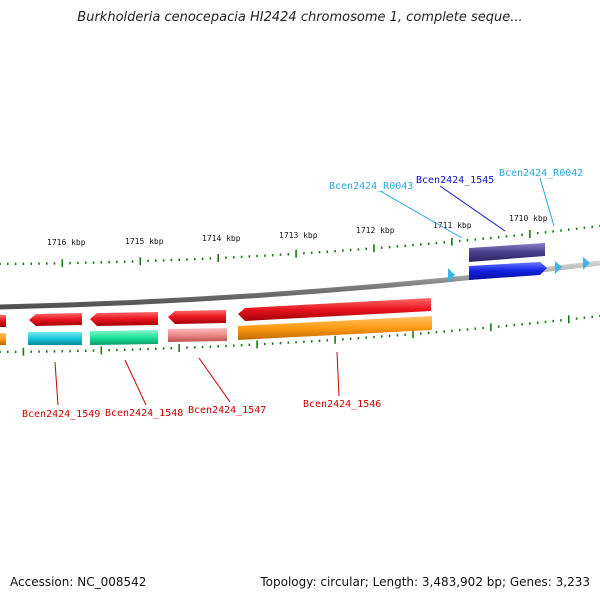 This screenshot has height=600, width=600. What do you see at coordinates (221, 238) in the screenshot?
I see `tick-label-1714: 1714 kbp` at bounding box center [221, 238].